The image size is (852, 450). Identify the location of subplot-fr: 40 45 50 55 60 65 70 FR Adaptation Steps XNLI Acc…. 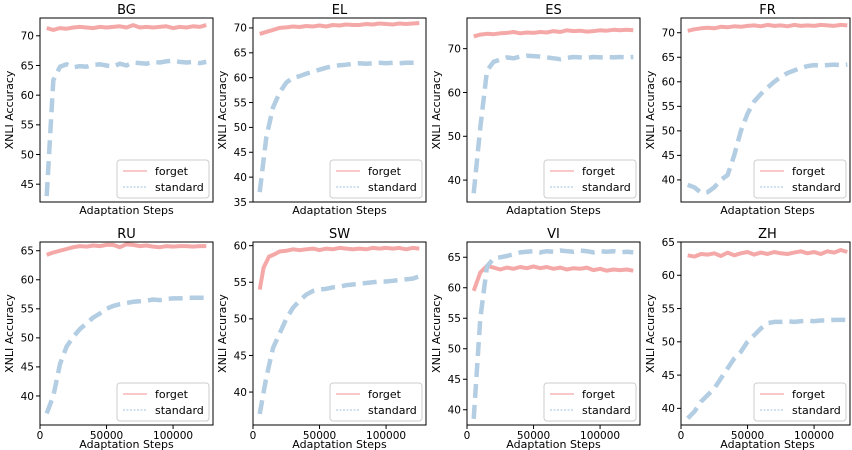
(747, 110).